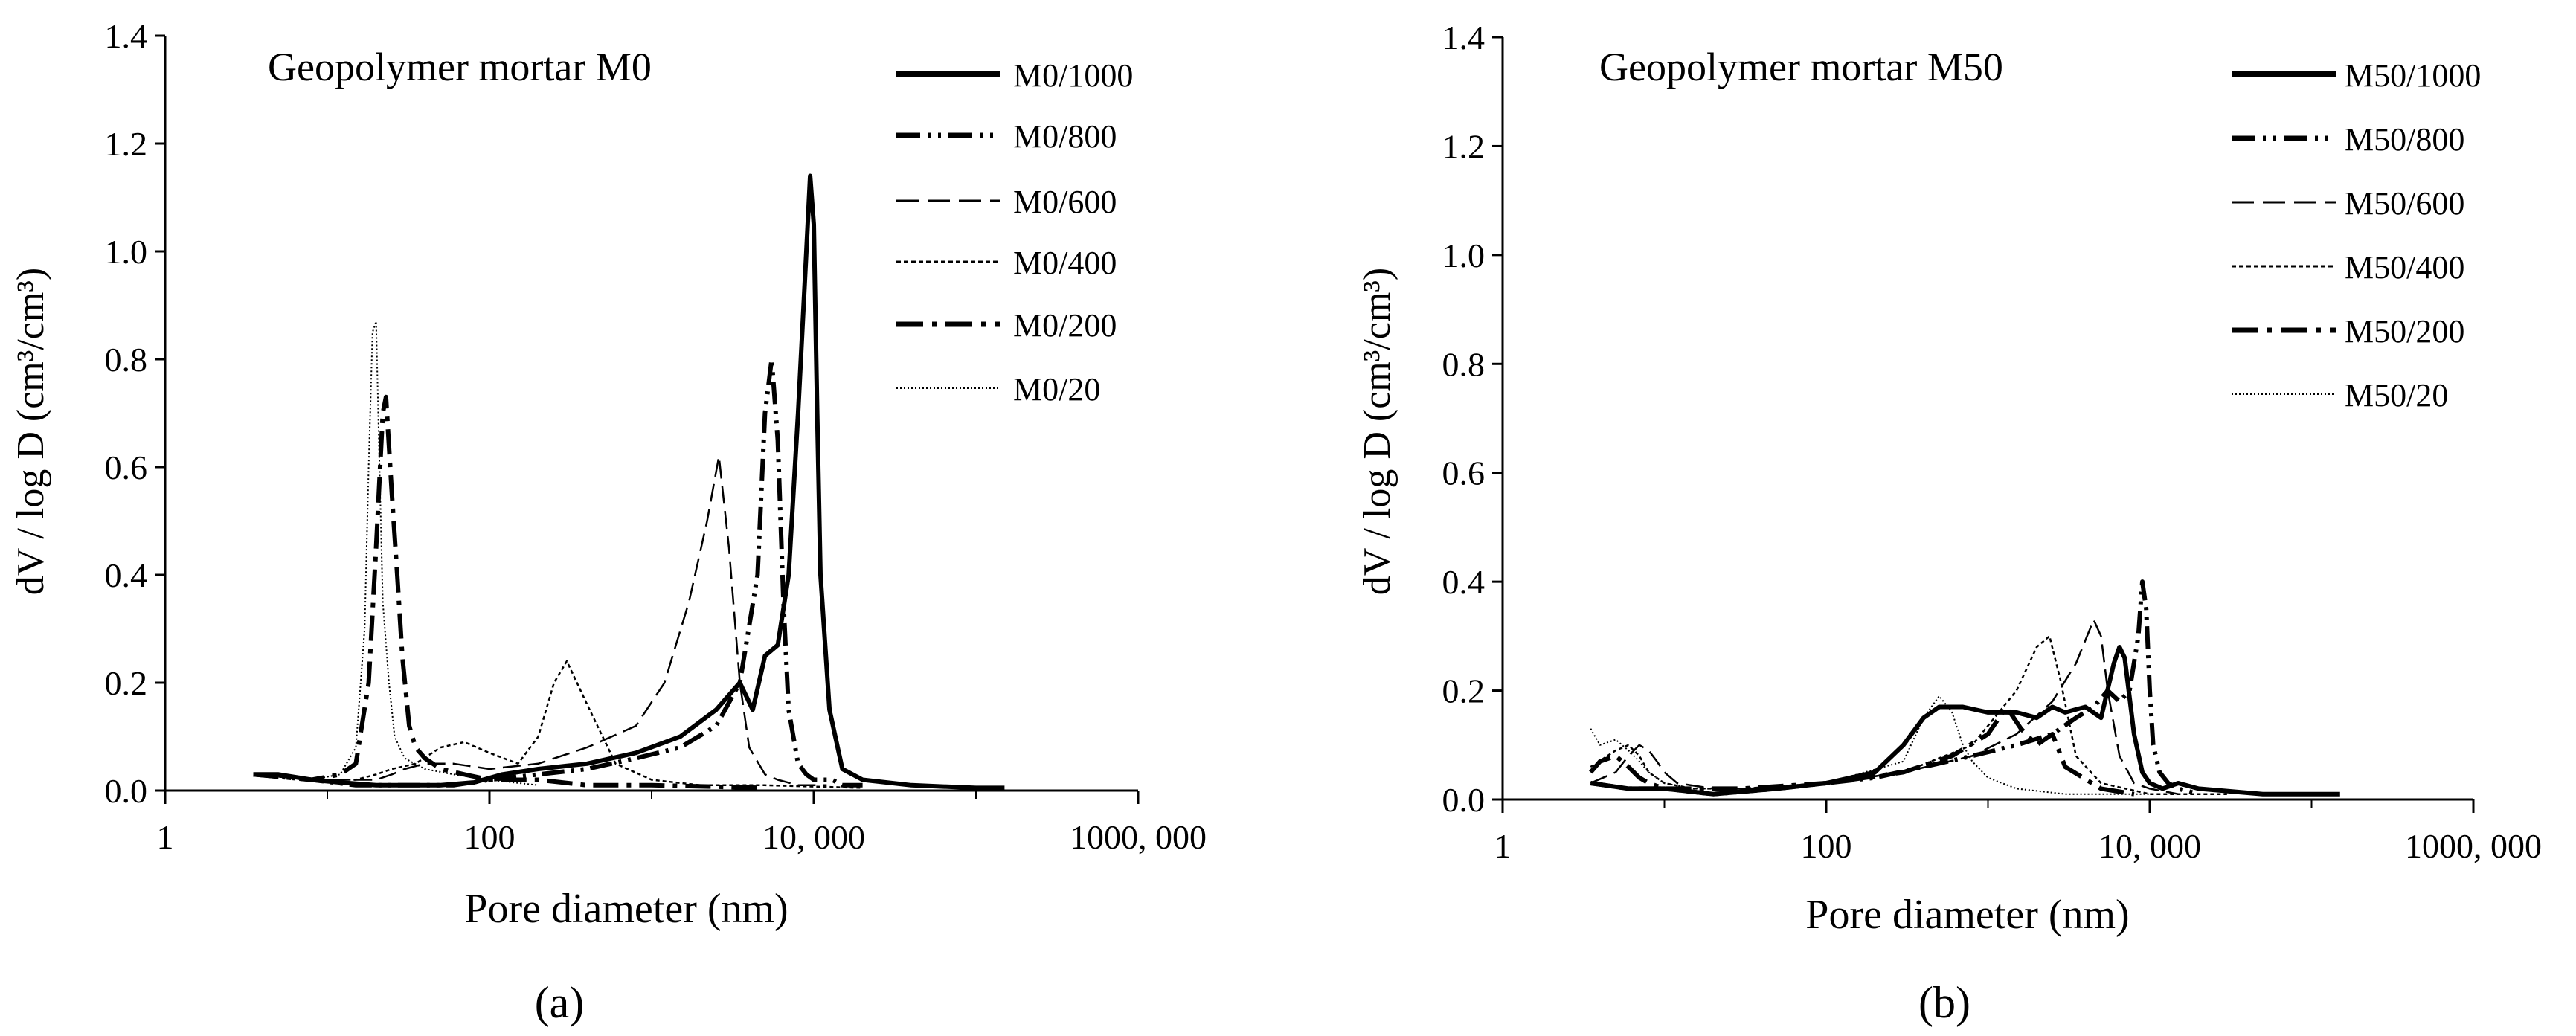 This screenshot has width=2576, height=1036. Describe the element at coordinates (31, 431) in the screenshot. I see `panel-a-ylabel: dV / log D (cm³/cm³)` at that location.